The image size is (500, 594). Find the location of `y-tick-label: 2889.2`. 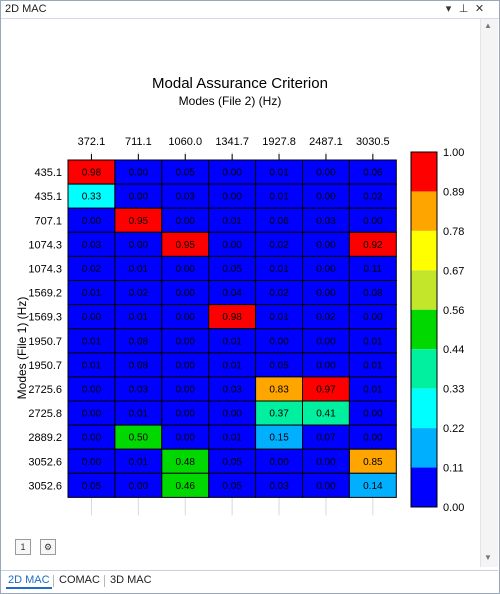

y-tick-label: 2889.2 is located at coordinates (45, 438).